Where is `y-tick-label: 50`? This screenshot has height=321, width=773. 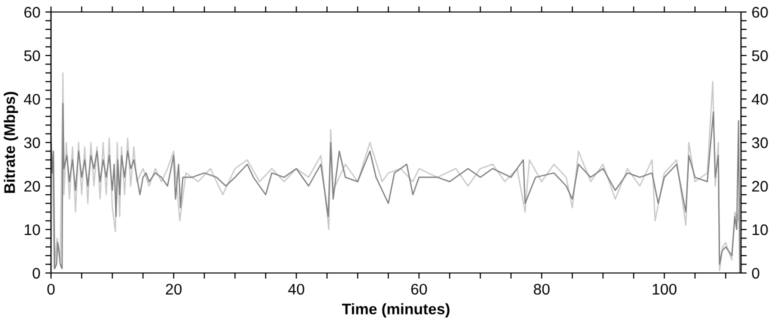 y-tick-label: 50 is located at coordinates (32, 56).